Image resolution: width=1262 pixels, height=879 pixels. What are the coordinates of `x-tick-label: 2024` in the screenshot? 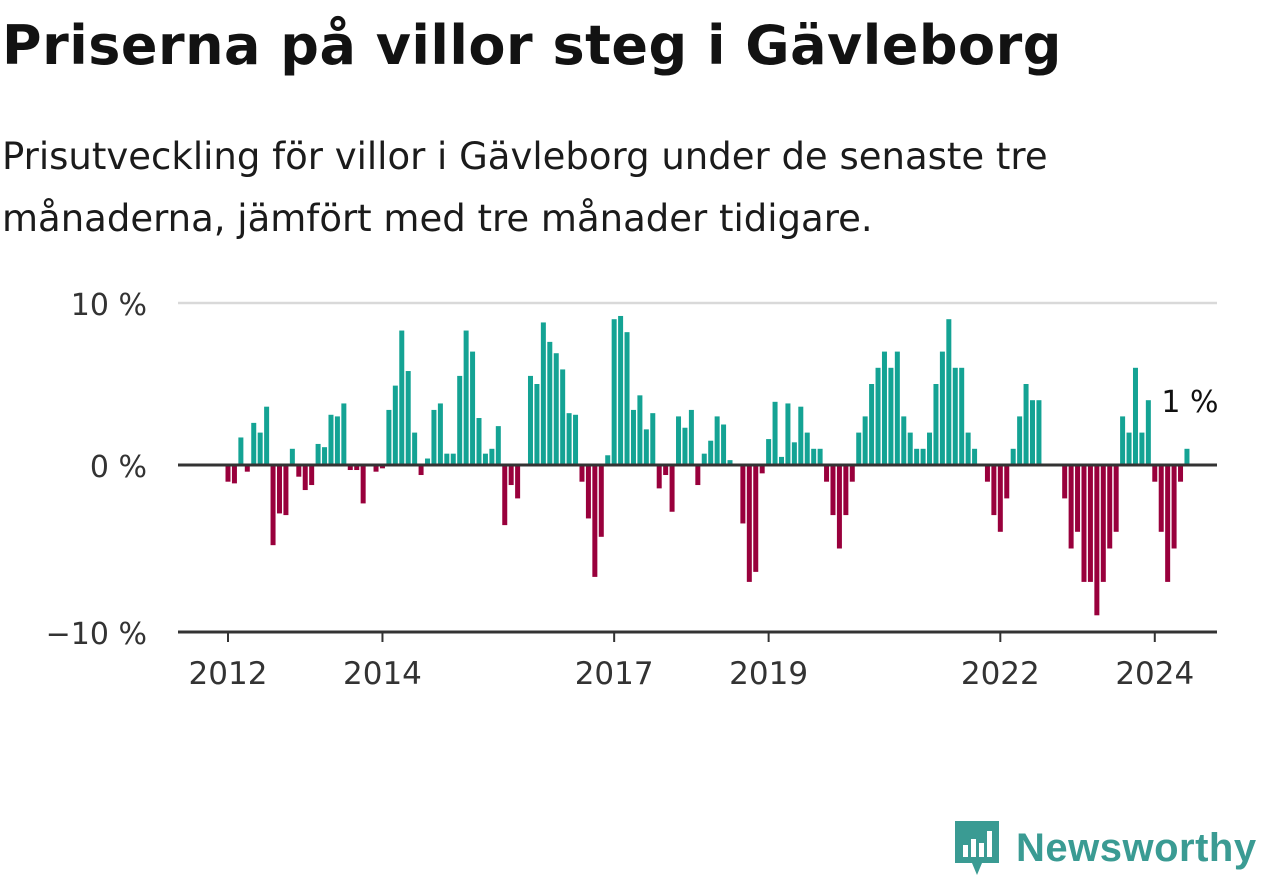 It's located at (1154, 674).